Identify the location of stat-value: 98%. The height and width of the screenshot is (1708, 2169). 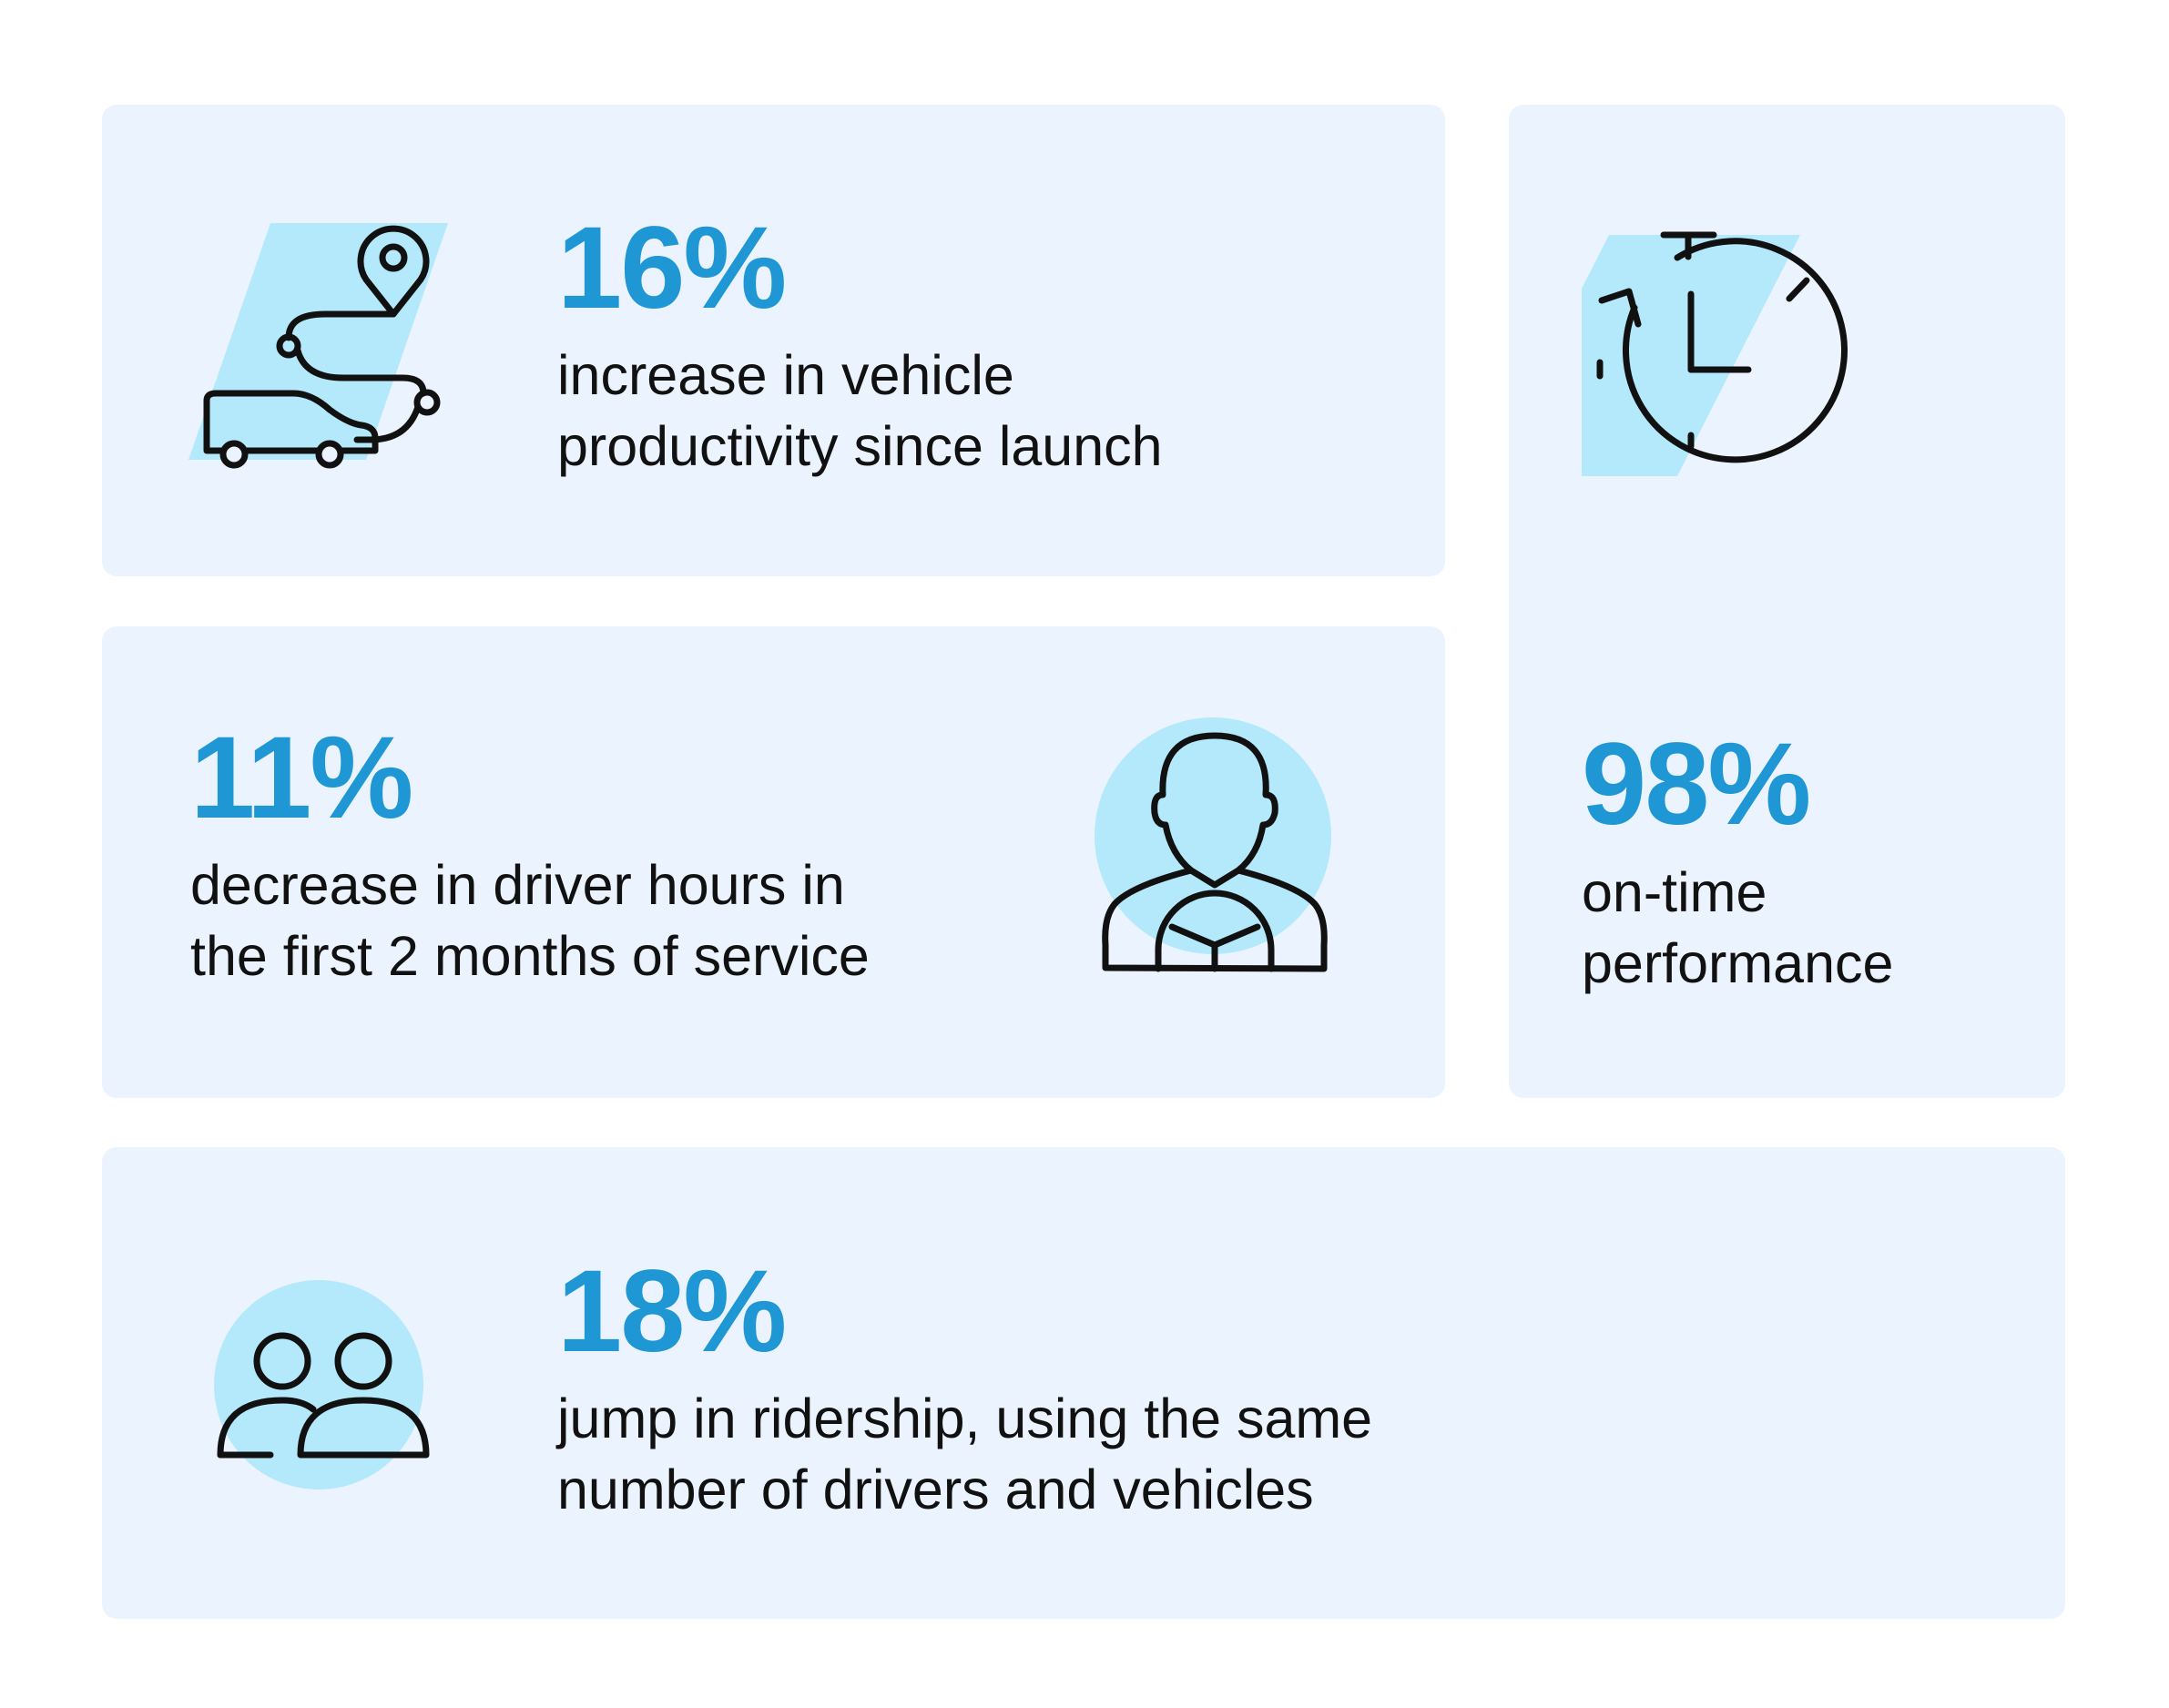
(1696, 784).